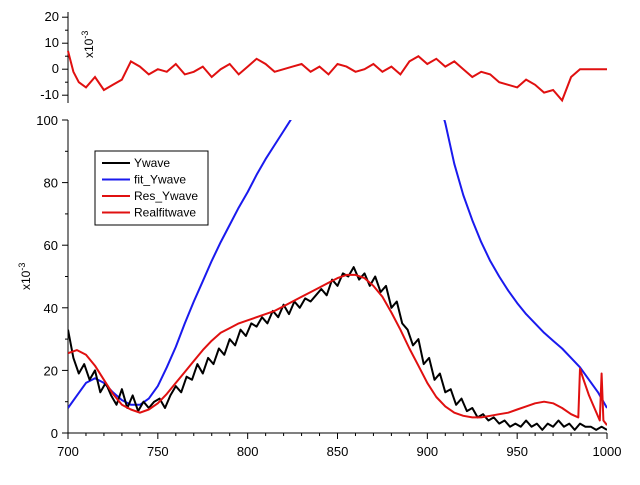 The image size is (640, 485). I want to click on main-y-ticks: 0 20 40 60 80 100, so click(52, 277).